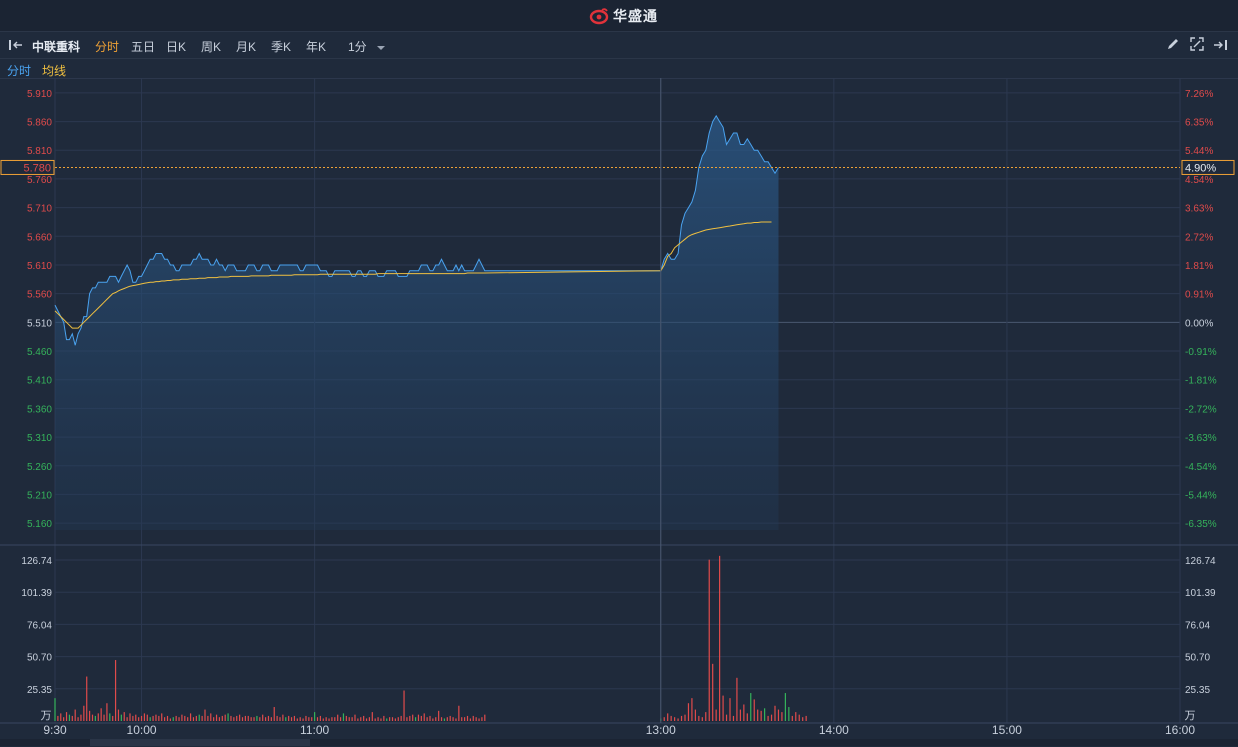 This screenshot has height=747, width=1238. What do you see at coordinates (281, 47) in the screenshot?
I see `tab-quarterly-k: 季K` at bounding box center [281, 47].